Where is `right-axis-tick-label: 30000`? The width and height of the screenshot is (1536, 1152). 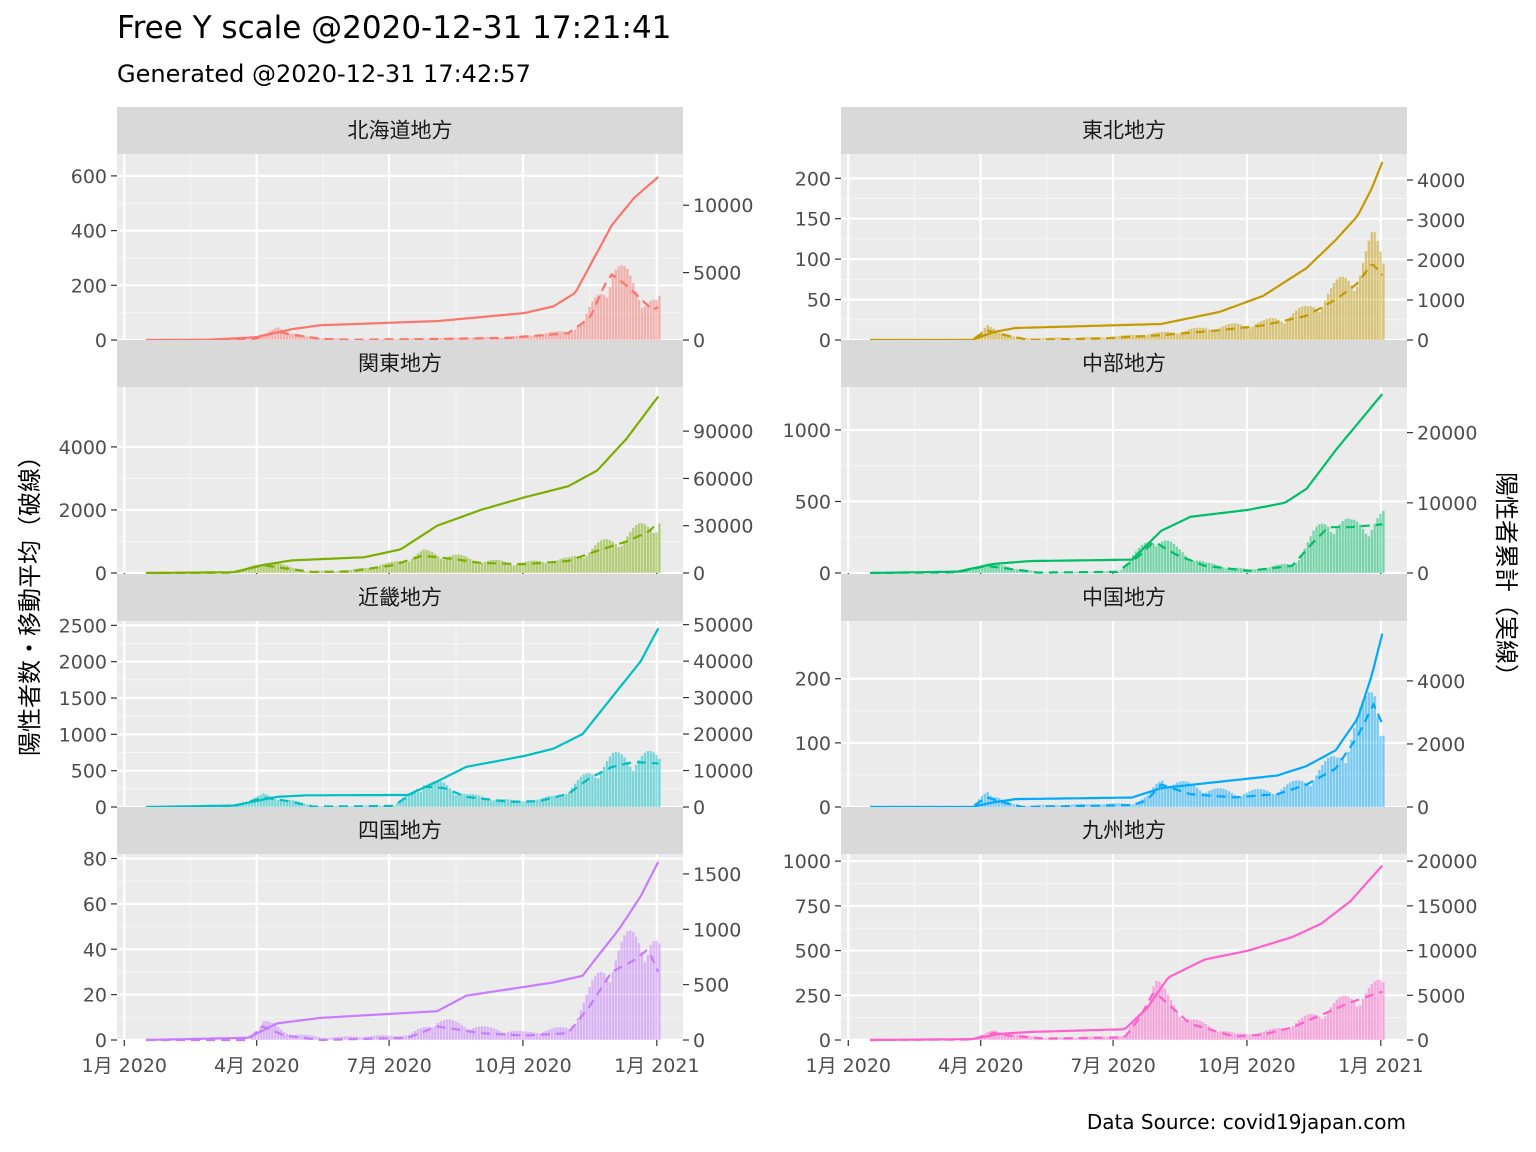
right-axis-tick-label: 30000 is located at coordinates (723, 527).